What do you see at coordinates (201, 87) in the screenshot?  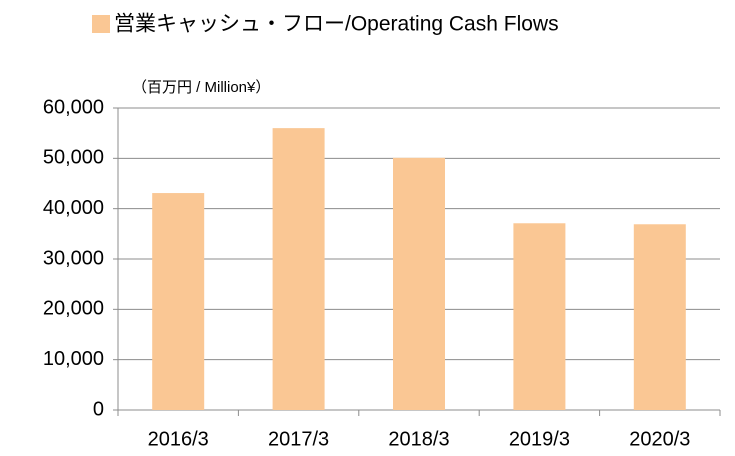 I see `unit-label: （百万円 / Million¥）` at bounding box center [201, 87].